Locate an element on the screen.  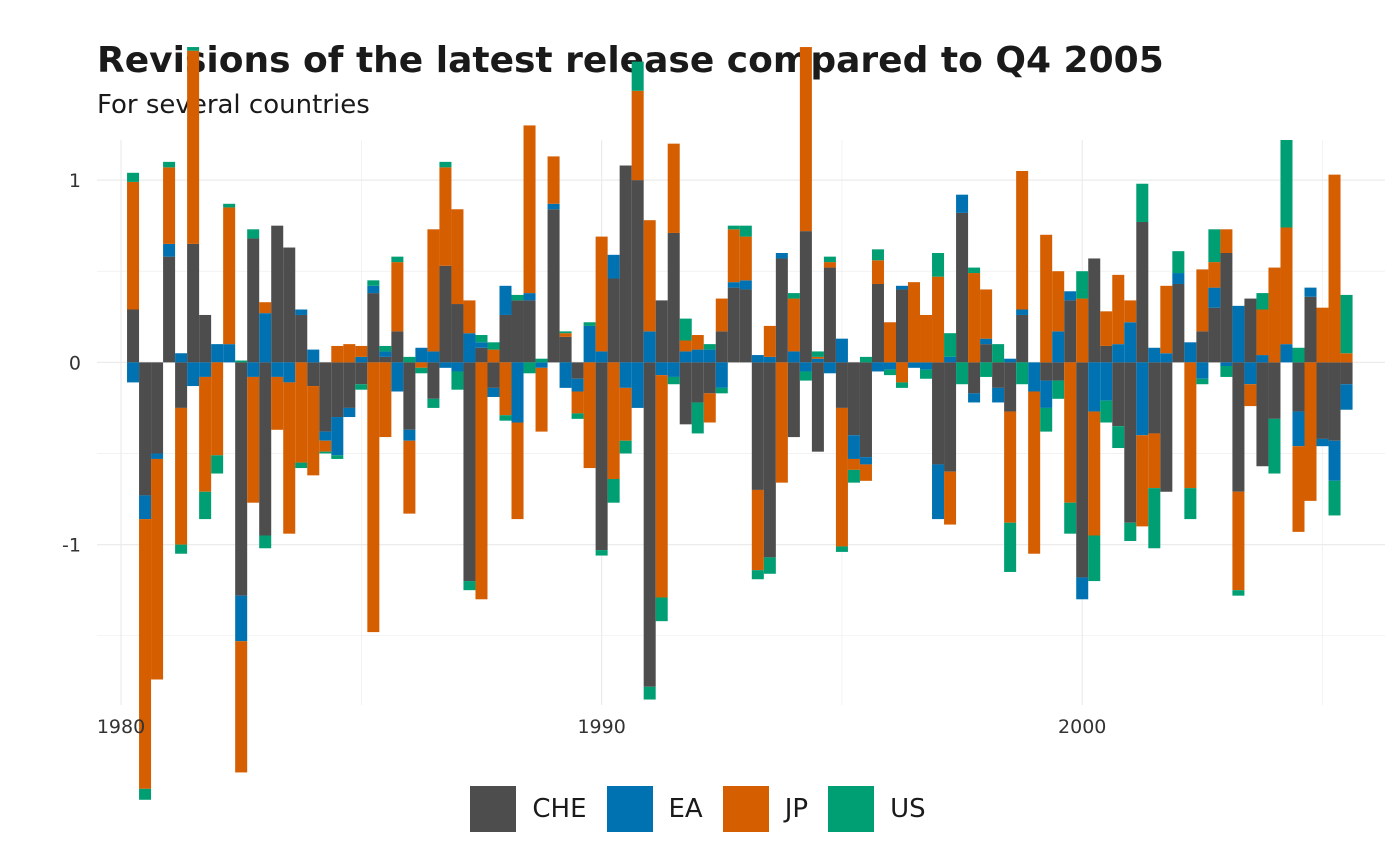
legend-label: EA is located at coordinates (685, 809).